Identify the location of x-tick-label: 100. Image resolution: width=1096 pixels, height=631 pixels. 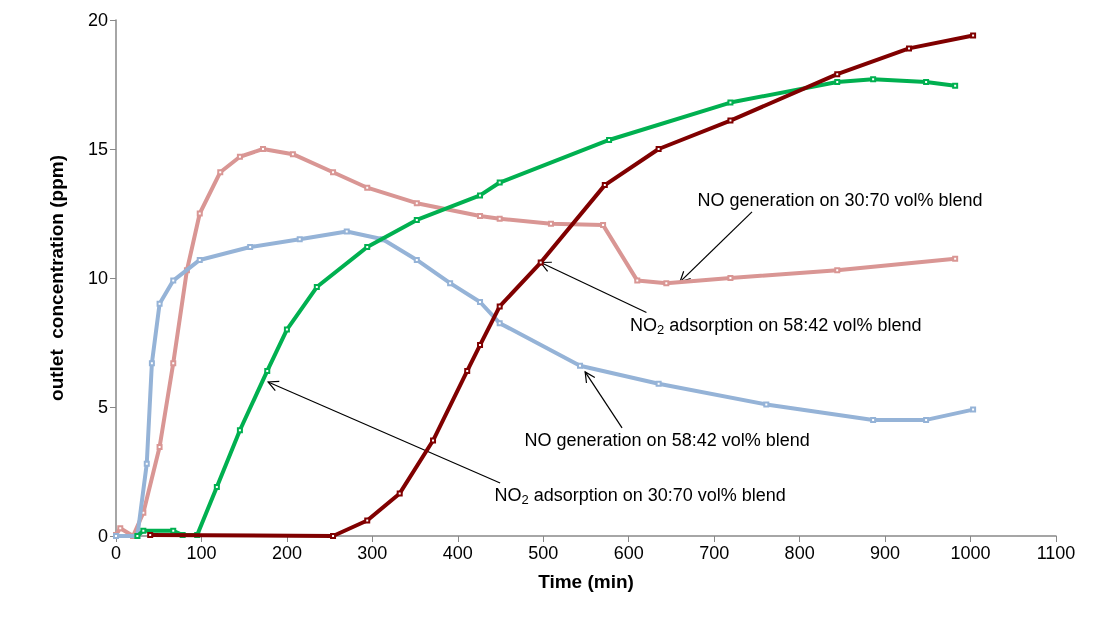
(201, 553).